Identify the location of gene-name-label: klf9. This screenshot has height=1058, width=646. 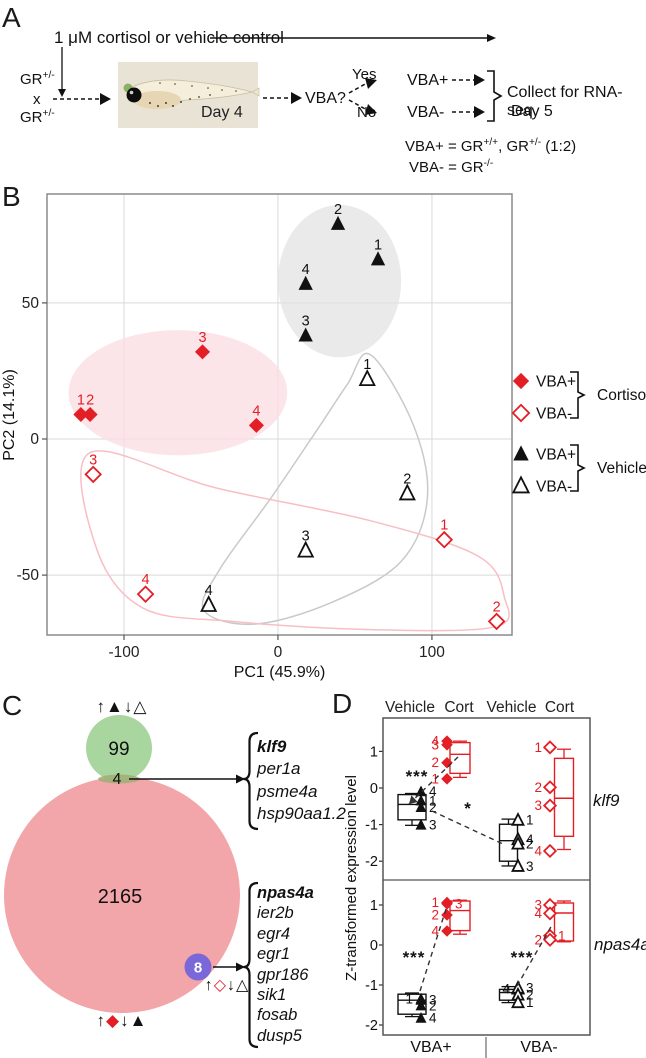
(606, 800).